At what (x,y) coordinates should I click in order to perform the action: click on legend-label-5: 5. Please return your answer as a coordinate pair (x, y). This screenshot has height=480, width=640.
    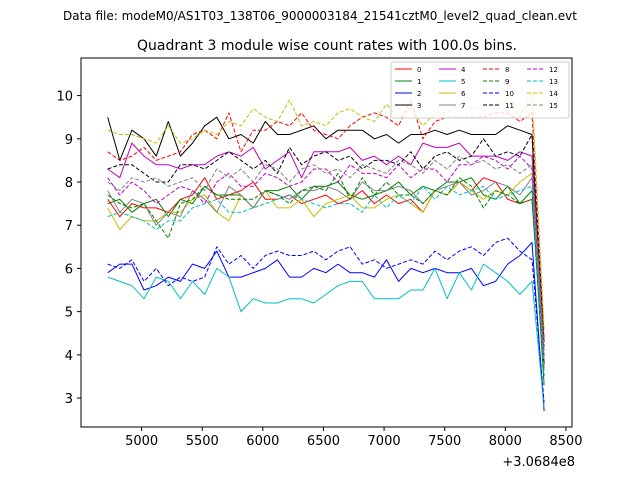
    Looking at the image, I should click on (463, 82).